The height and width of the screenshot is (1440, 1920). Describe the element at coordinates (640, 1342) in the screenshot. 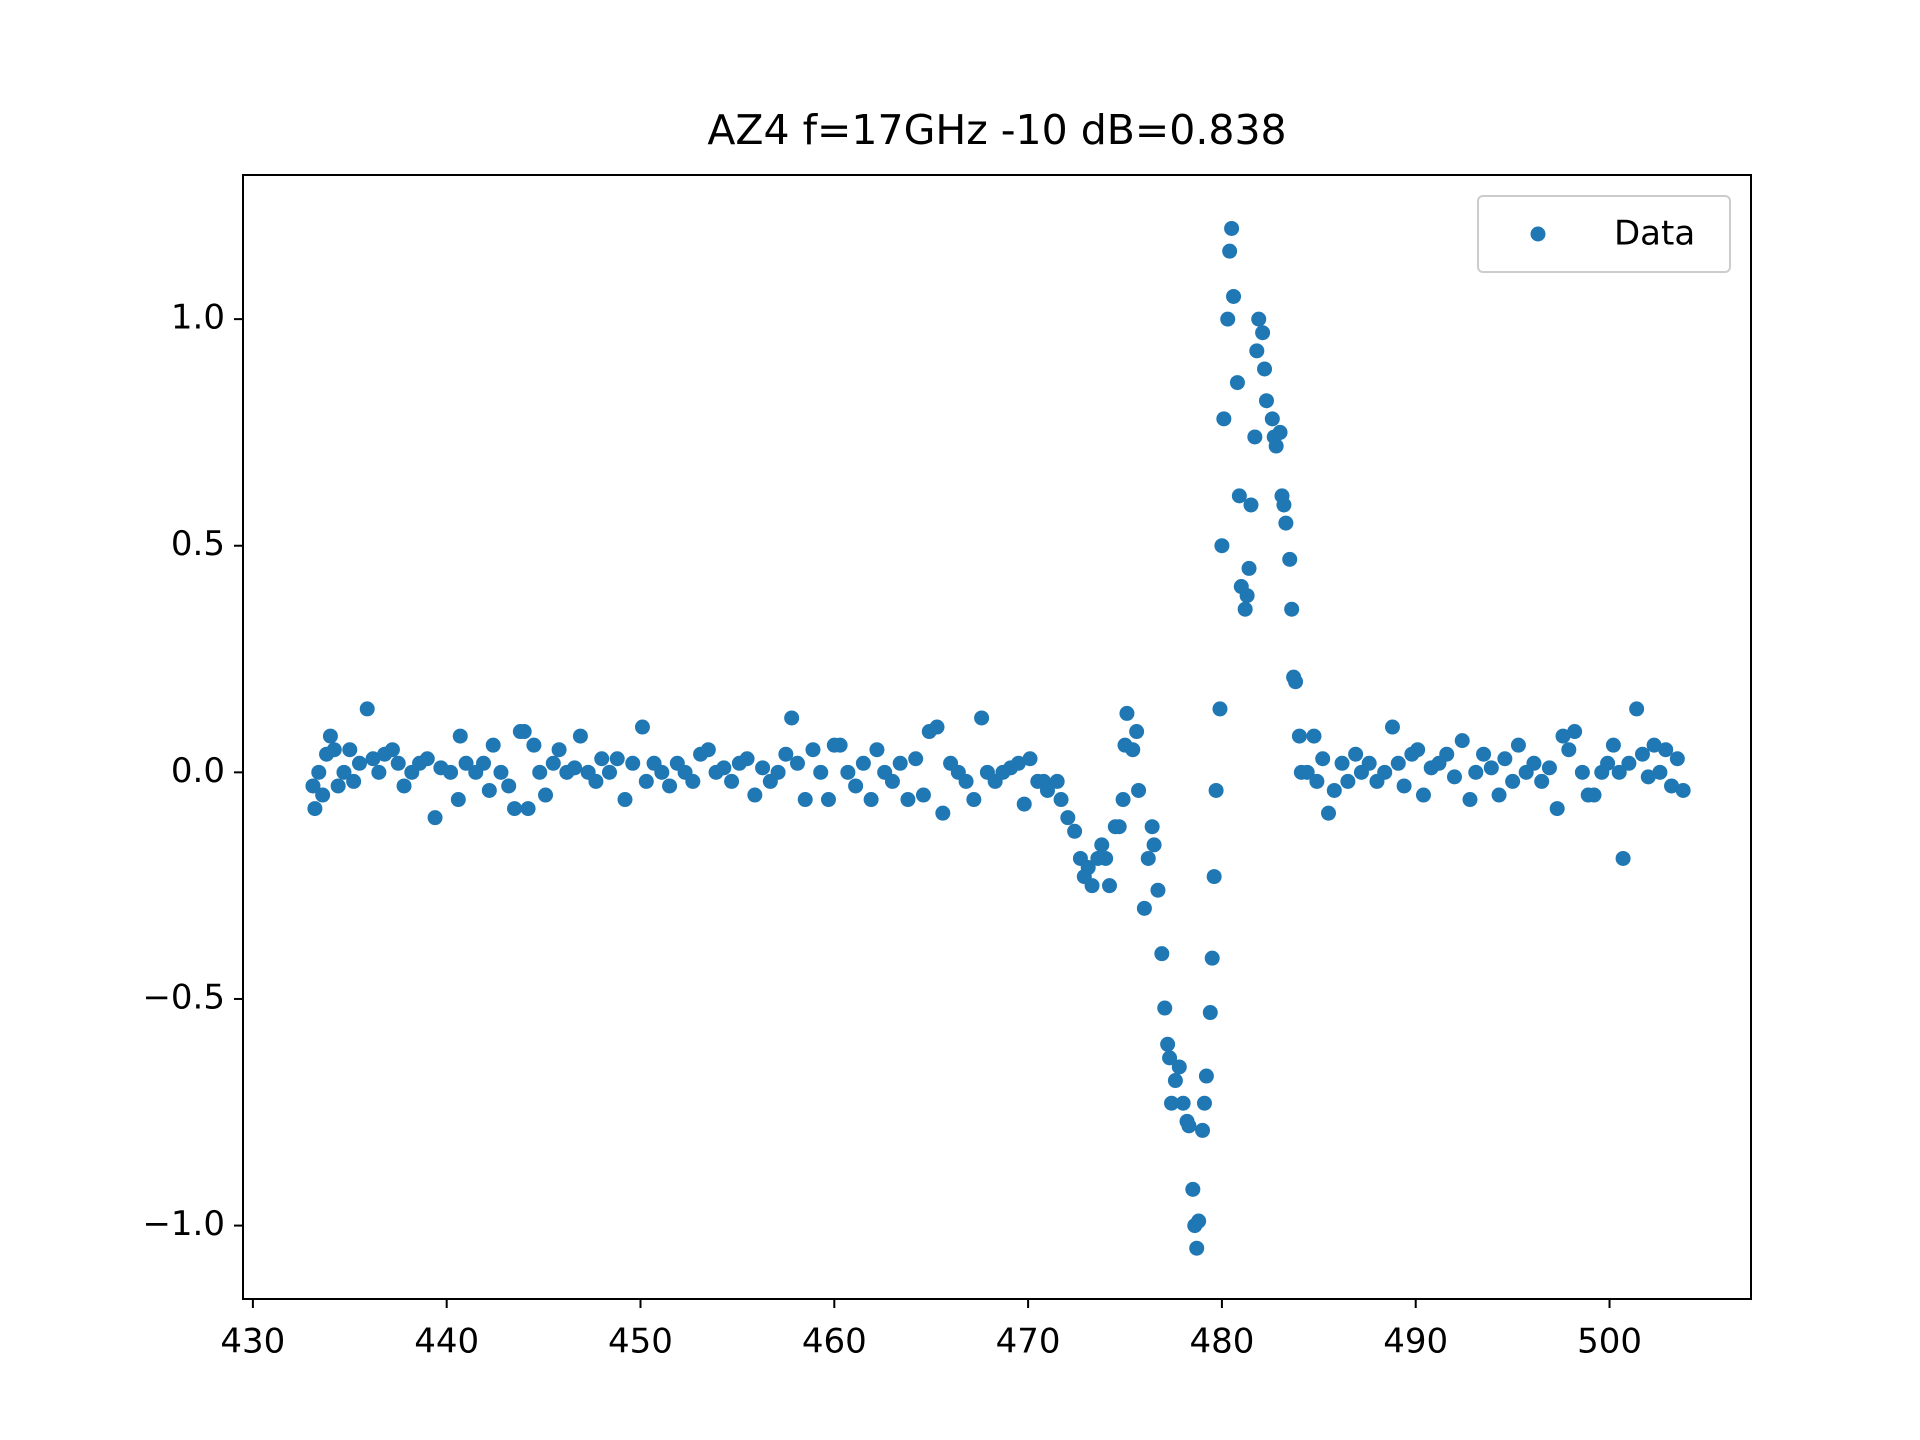

I see `x-tick-label: 450` at that location.